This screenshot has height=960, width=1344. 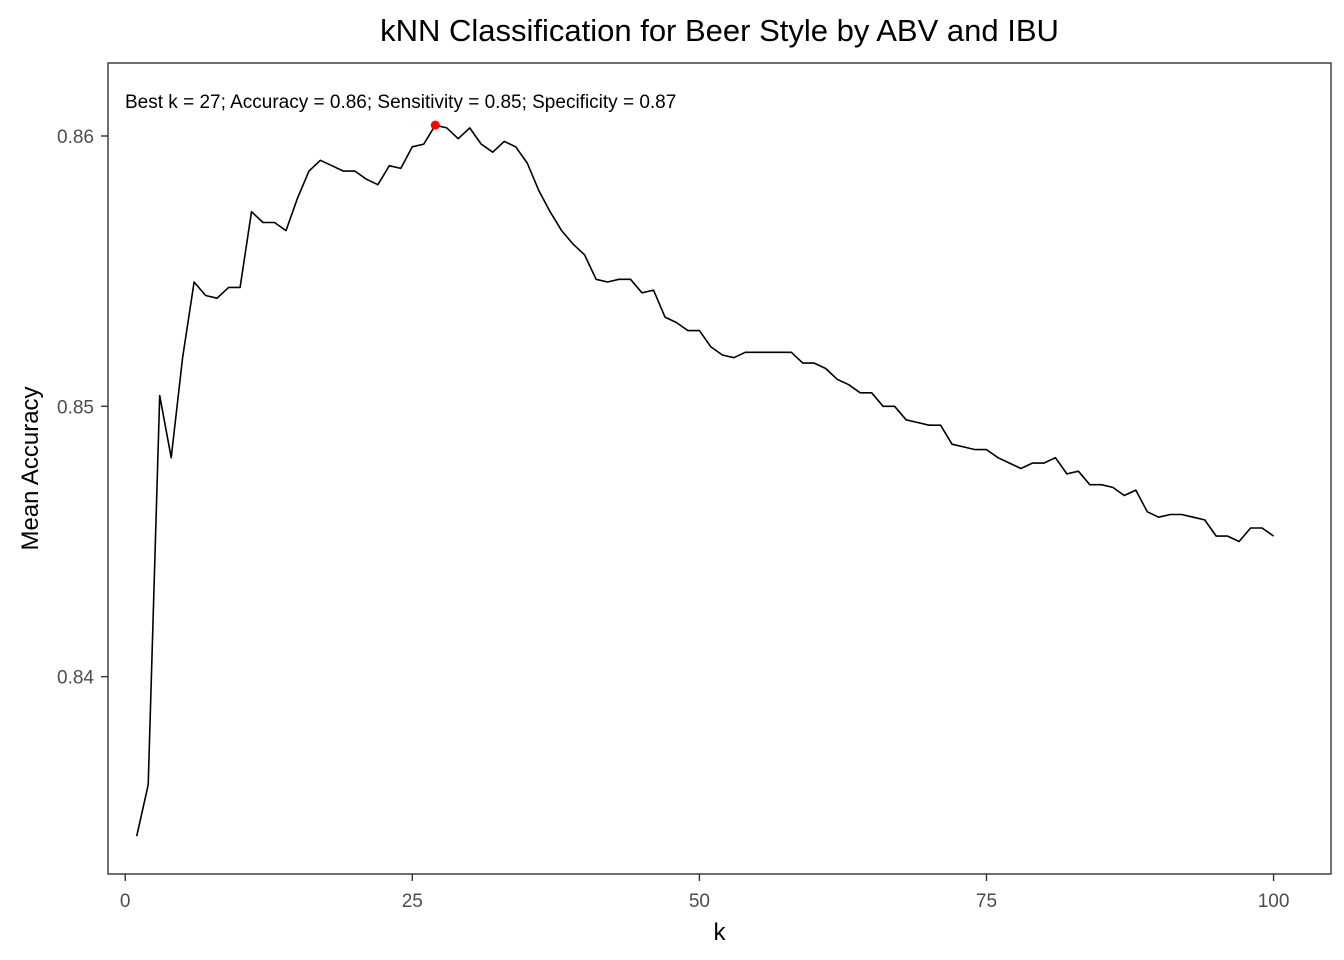 I want to click on x-tick-label: 75, so click(x=986, y=901).